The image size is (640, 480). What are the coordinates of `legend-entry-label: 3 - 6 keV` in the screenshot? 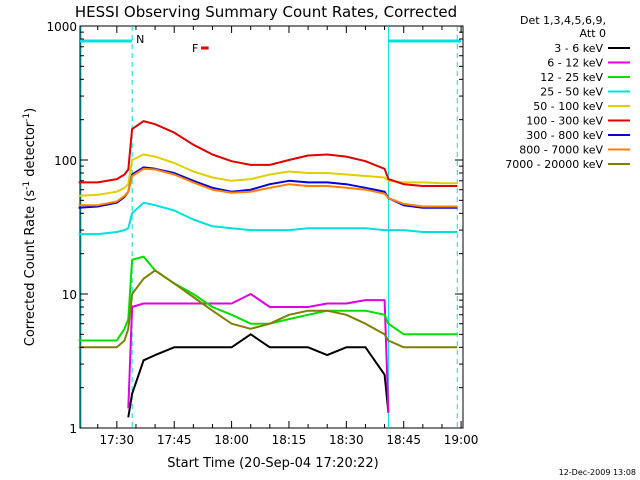 It's located at (578, 48).